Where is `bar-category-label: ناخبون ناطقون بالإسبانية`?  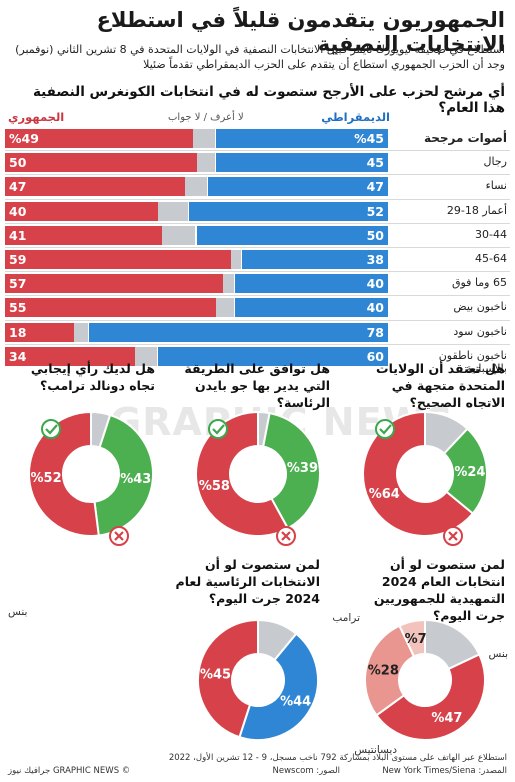 bar-category-label: ناخبون ناطقون بالإسبانية is located at coordinates (472, 362).